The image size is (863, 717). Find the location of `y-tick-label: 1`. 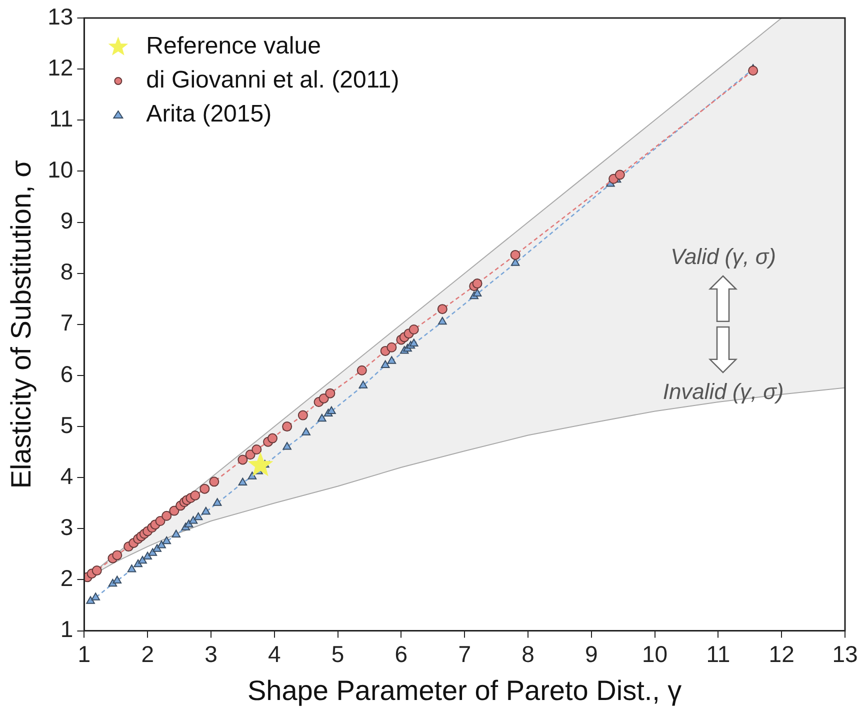

y-tick-label: 1 is located at coordinates (67, 629).